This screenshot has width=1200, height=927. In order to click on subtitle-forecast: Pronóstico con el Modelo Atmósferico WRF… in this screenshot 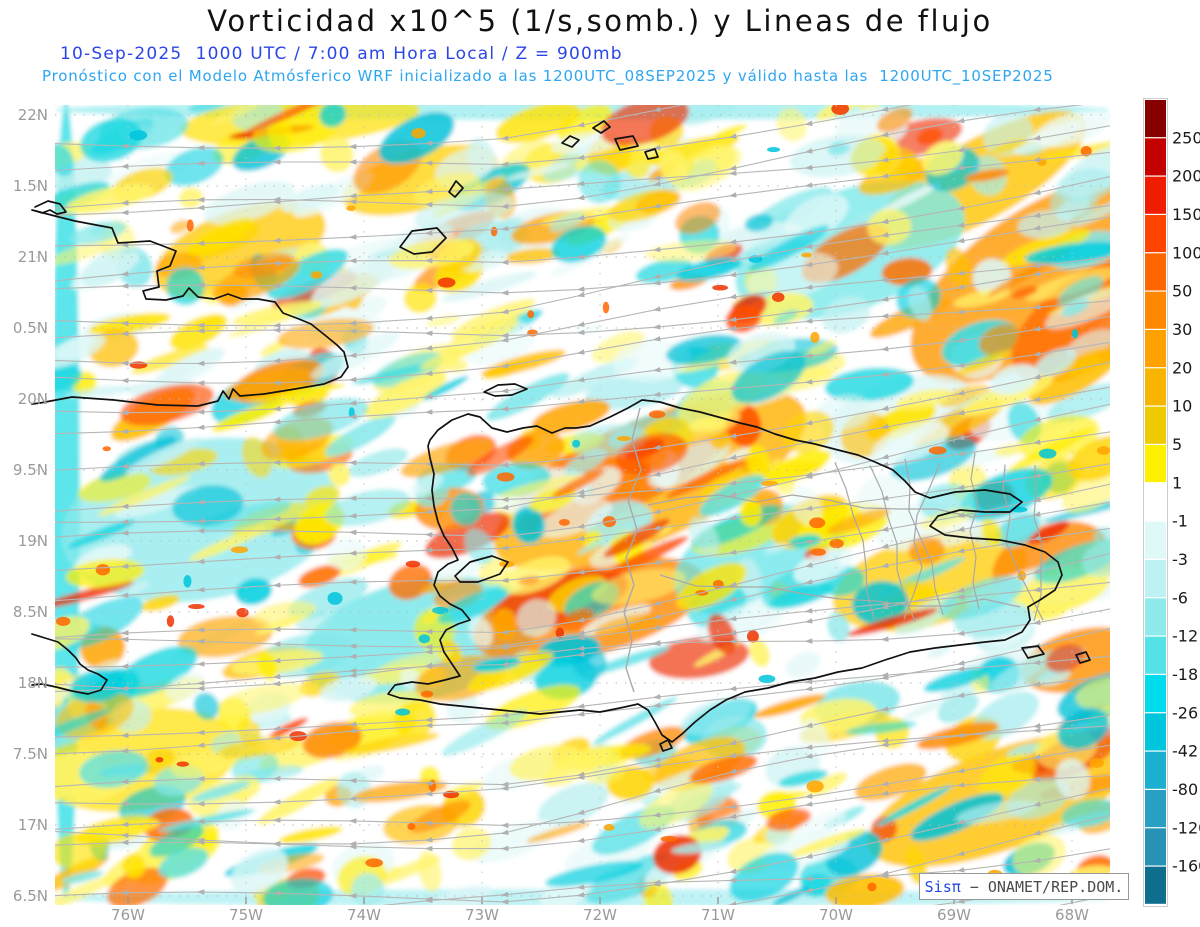, I will do `click(548, 76)`.